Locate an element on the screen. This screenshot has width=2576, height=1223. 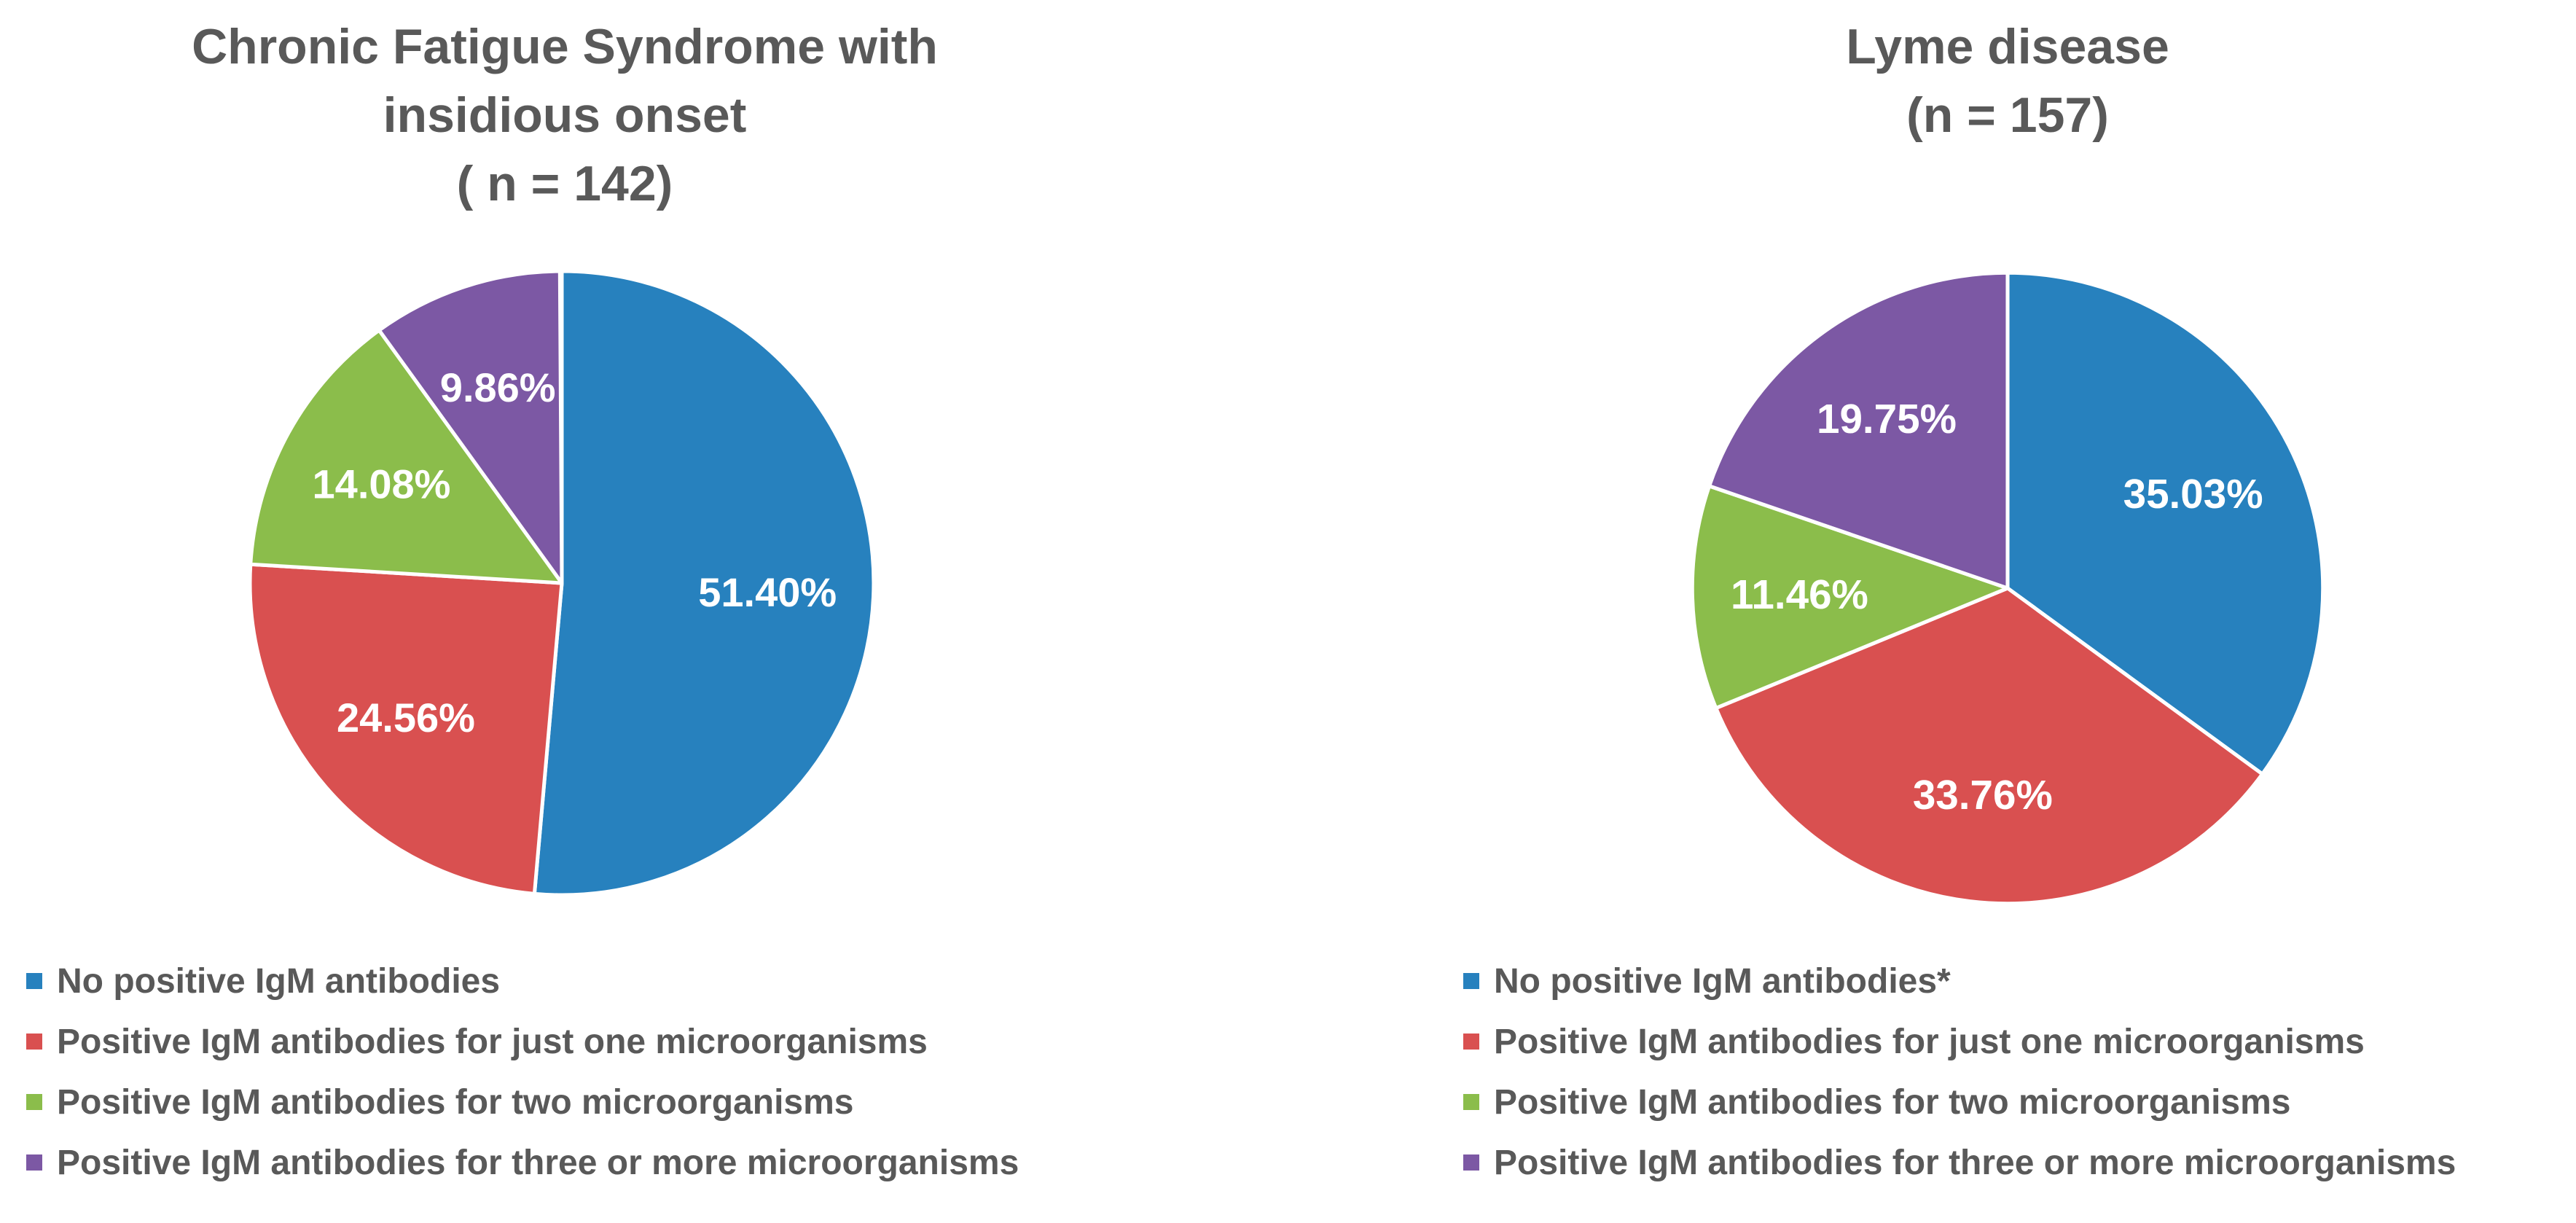
legend-item: No positive IgM antibodies* is located at coordinates (1959, 981).